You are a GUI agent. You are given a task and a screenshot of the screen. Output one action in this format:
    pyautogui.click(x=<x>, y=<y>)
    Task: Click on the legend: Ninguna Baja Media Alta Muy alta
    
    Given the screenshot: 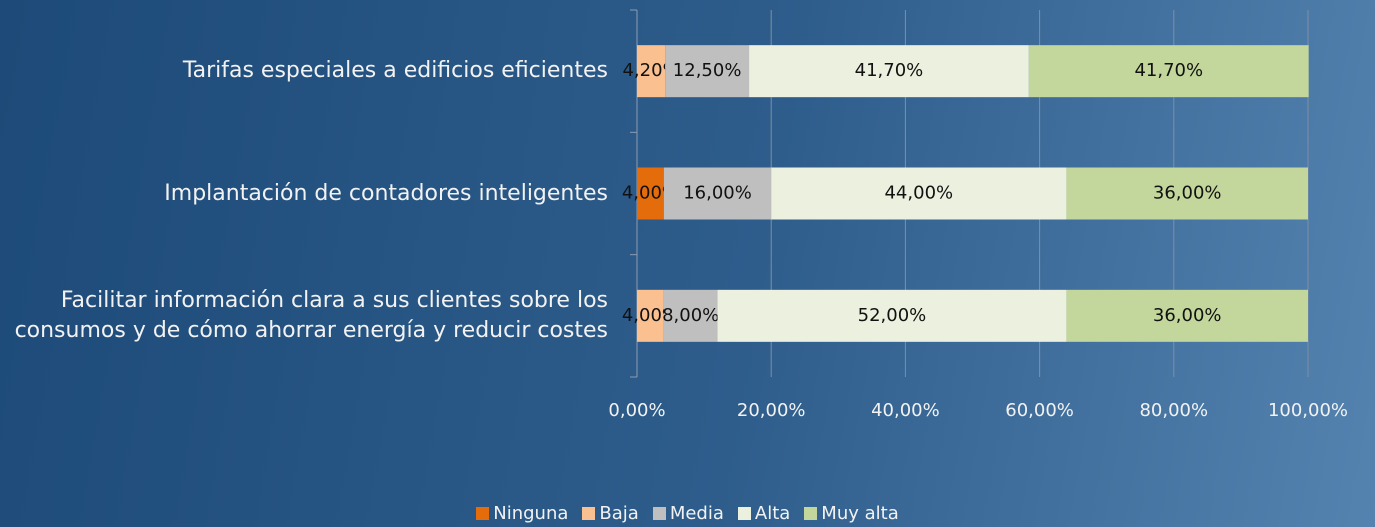 What is the action you would take?
    pyautogui.click(x=687, y=513)
    